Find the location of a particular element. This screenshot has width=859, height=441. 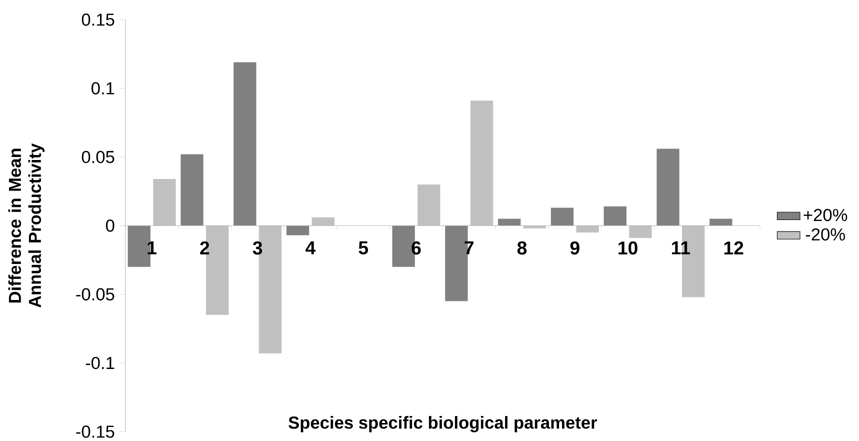

y-tick-label: -0.15 is located at coordinates (95, 432).